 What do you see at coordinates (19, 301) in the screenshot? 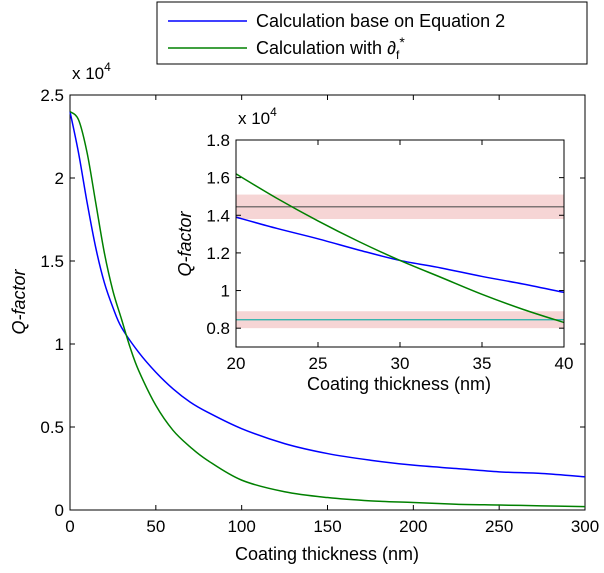
I see `main-y-axis-label: Q-factor` at bounding box center [19, 301].